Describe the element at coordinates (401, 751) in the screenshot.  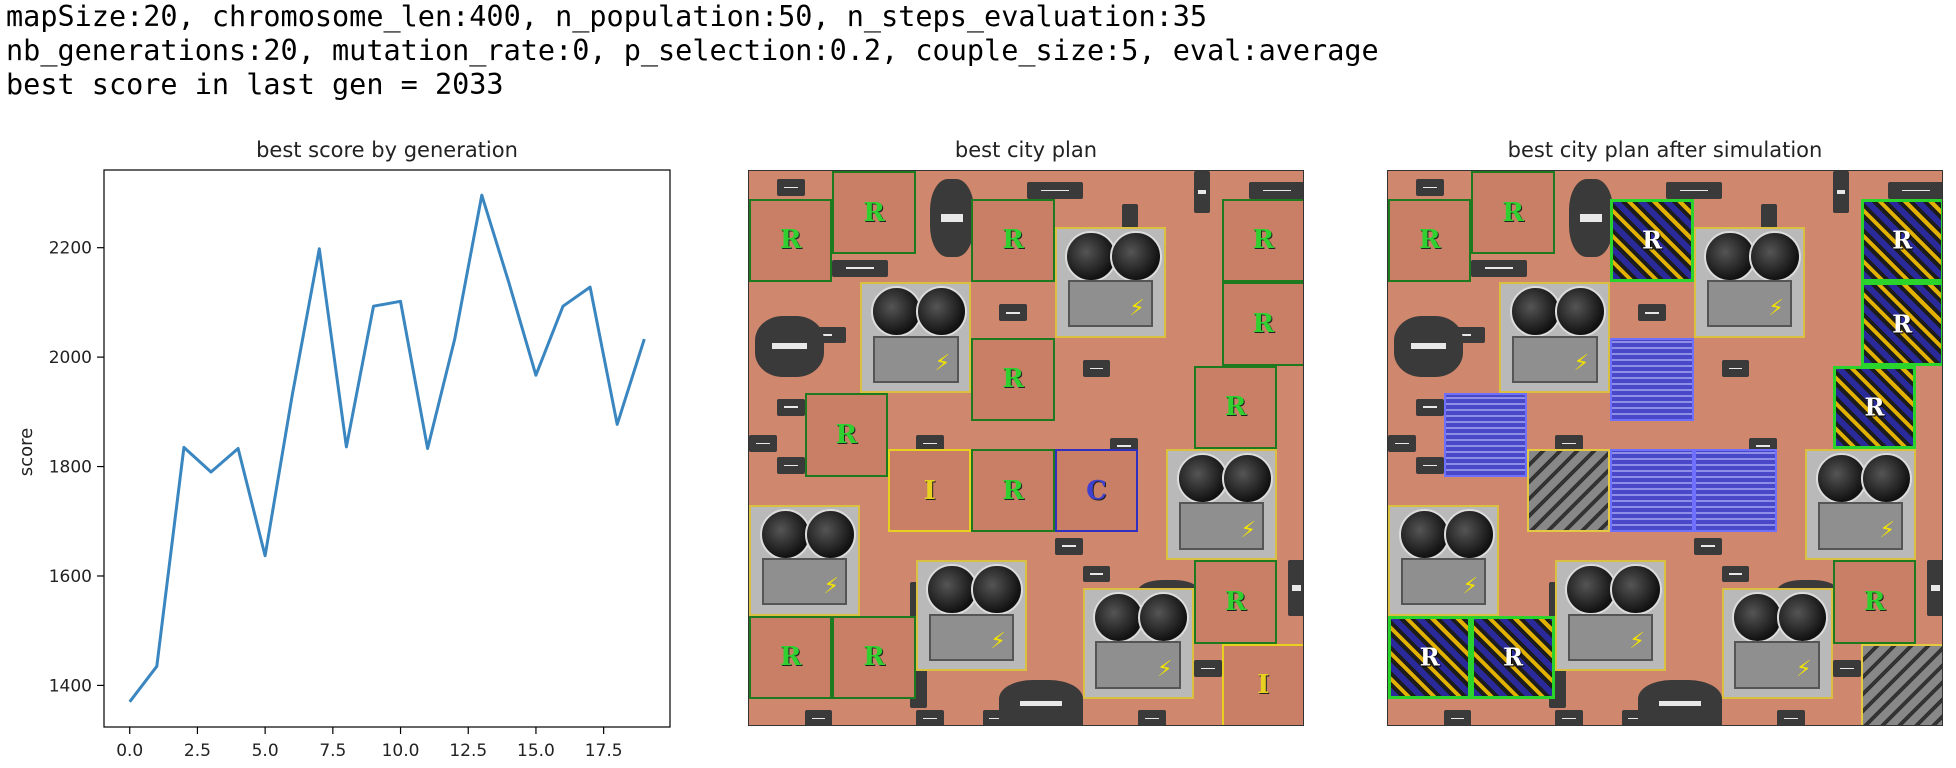
I see `x-tick-label: 10.0` at that location.